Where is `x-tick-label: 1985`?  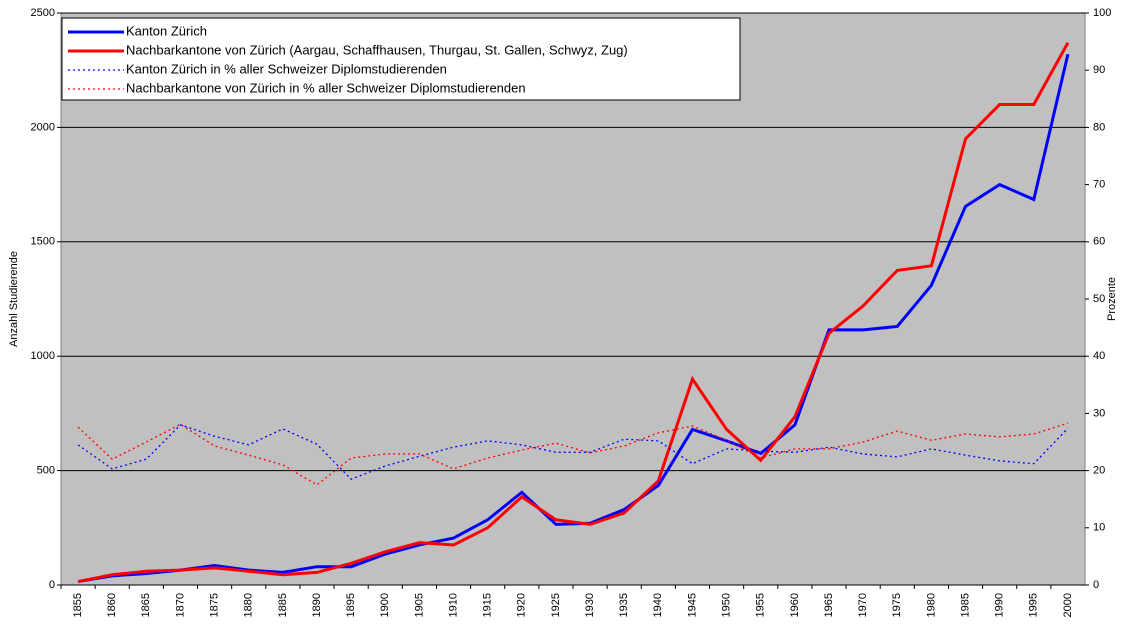
x-tick-label: 1985 is located at coordinates (965, 605).